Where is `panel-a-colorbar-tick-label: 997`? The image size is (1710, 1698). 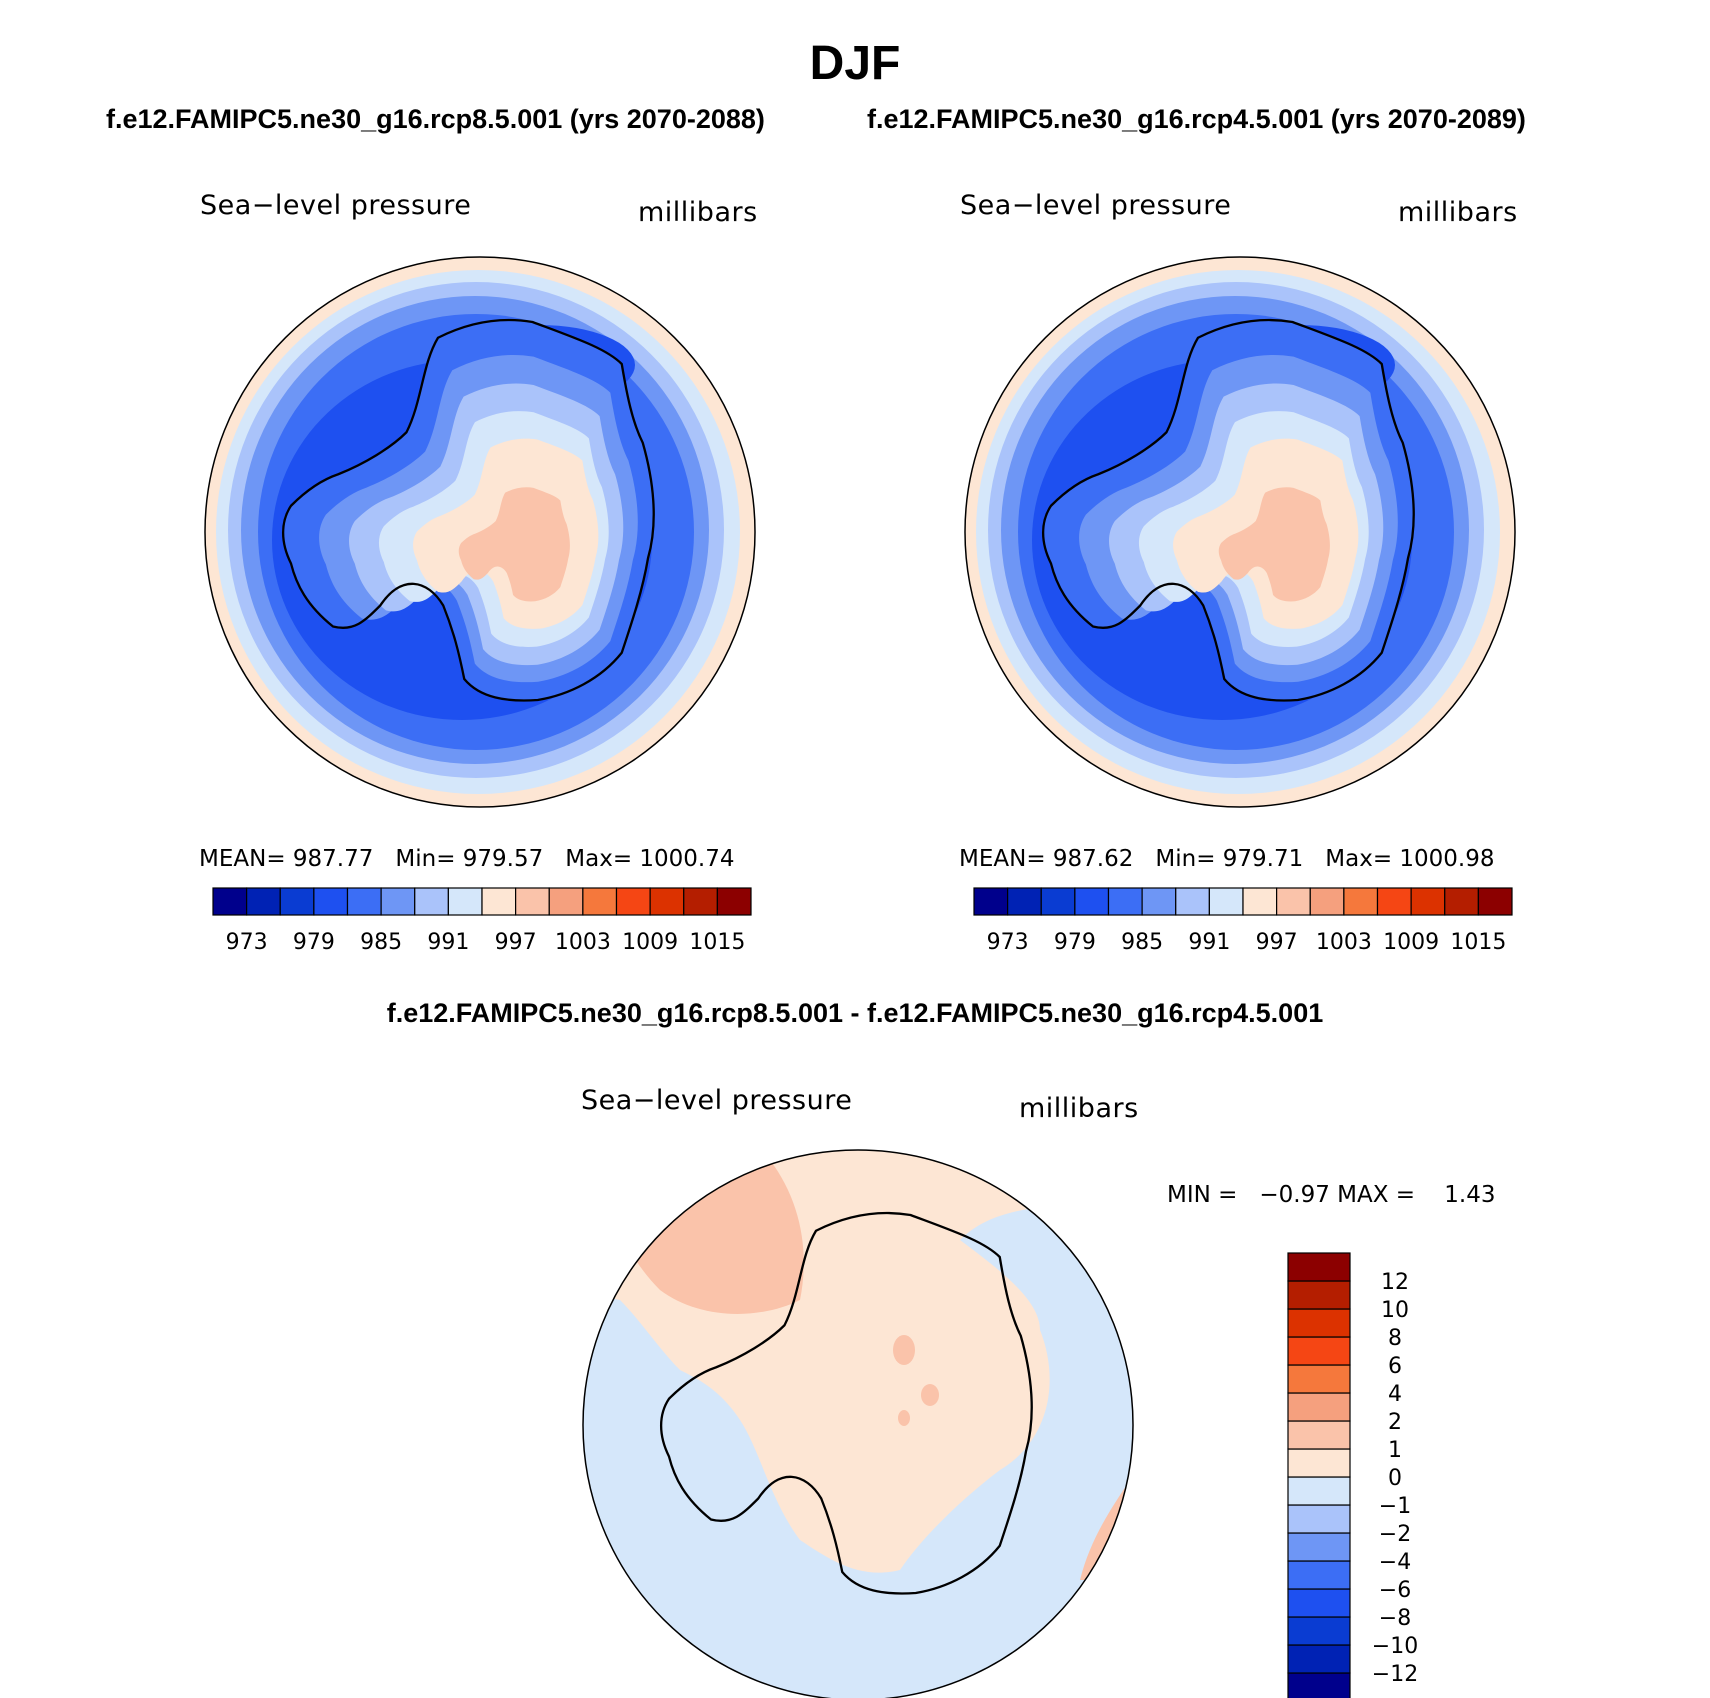 panel-a-colorbar-tick-label: 997 is located at coordinates (516, 942).